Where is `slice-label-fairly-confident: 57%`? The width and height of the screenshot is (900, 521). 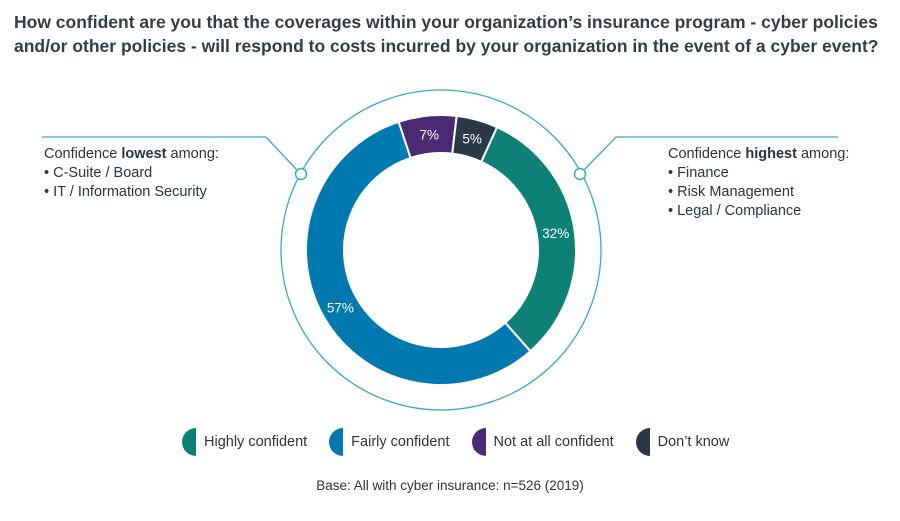
slice-label-fairly-confident: 57% is located at coordinates (340, 308).